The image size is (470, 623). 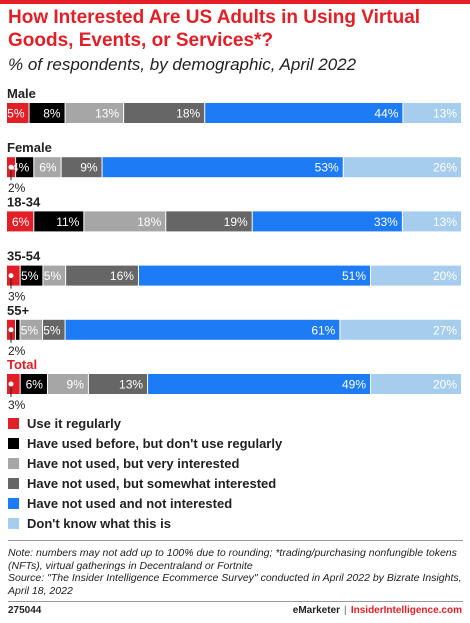 I want to click on bar-row-male: Male 5% 8% 13% 18% 44% 13%, so click(x=234, y=104).